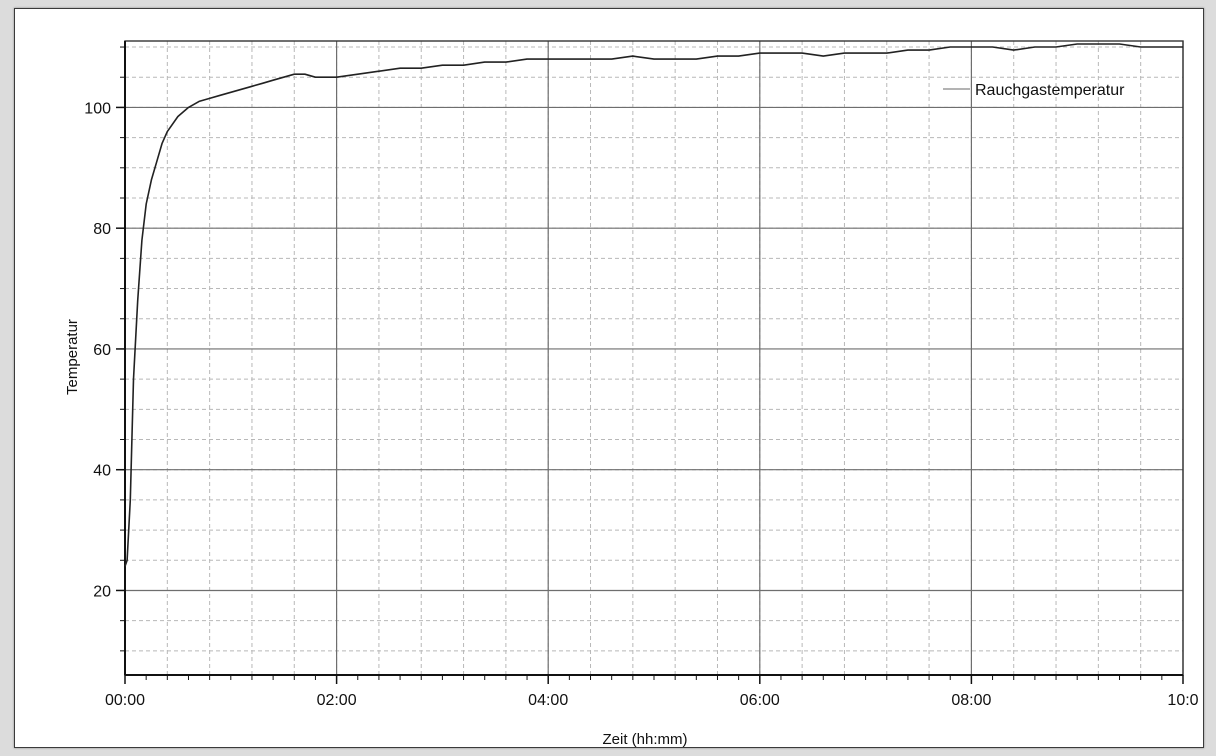 The height and width of the screenshot is (756, 1216). What do you see at coordinates (102, 229) in the screenshot?
I see `y-tick-label: 80` at bounding box center [102, 229].